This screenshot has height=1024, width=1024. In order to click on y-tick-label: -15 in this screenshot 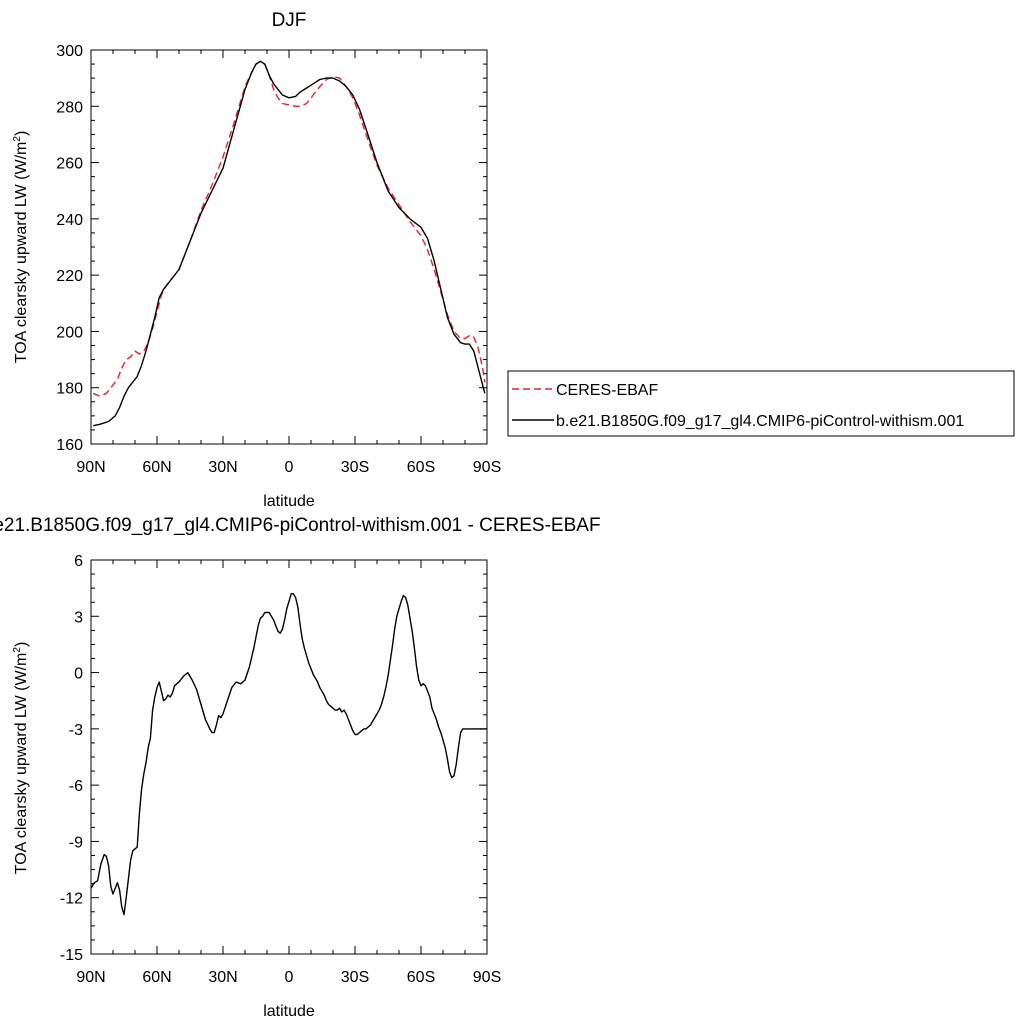, I will do `click(71, 955)`.